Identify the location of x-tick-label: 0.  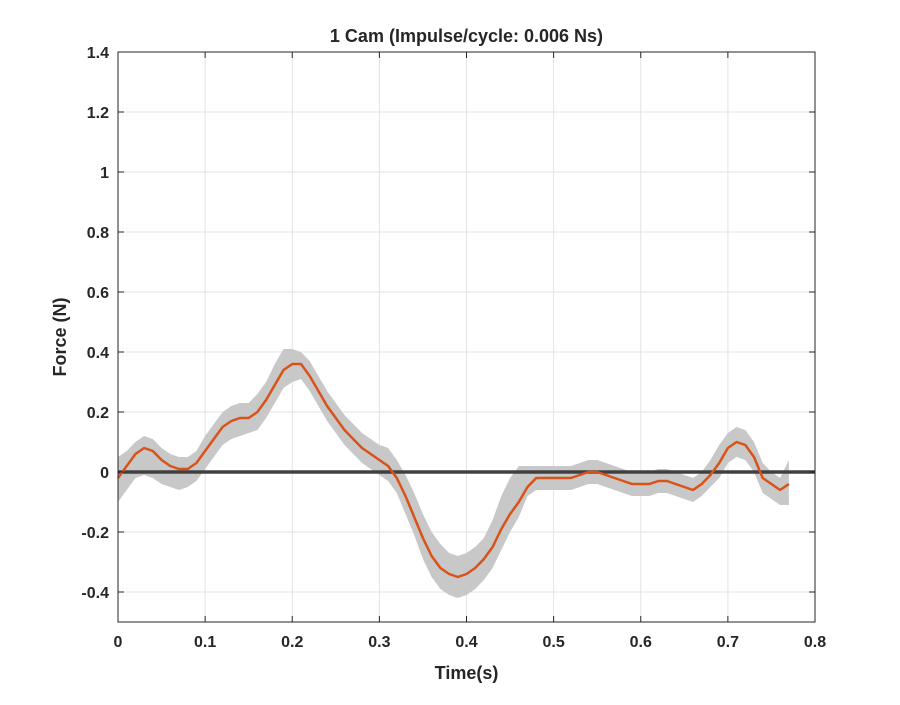
(118, 642).